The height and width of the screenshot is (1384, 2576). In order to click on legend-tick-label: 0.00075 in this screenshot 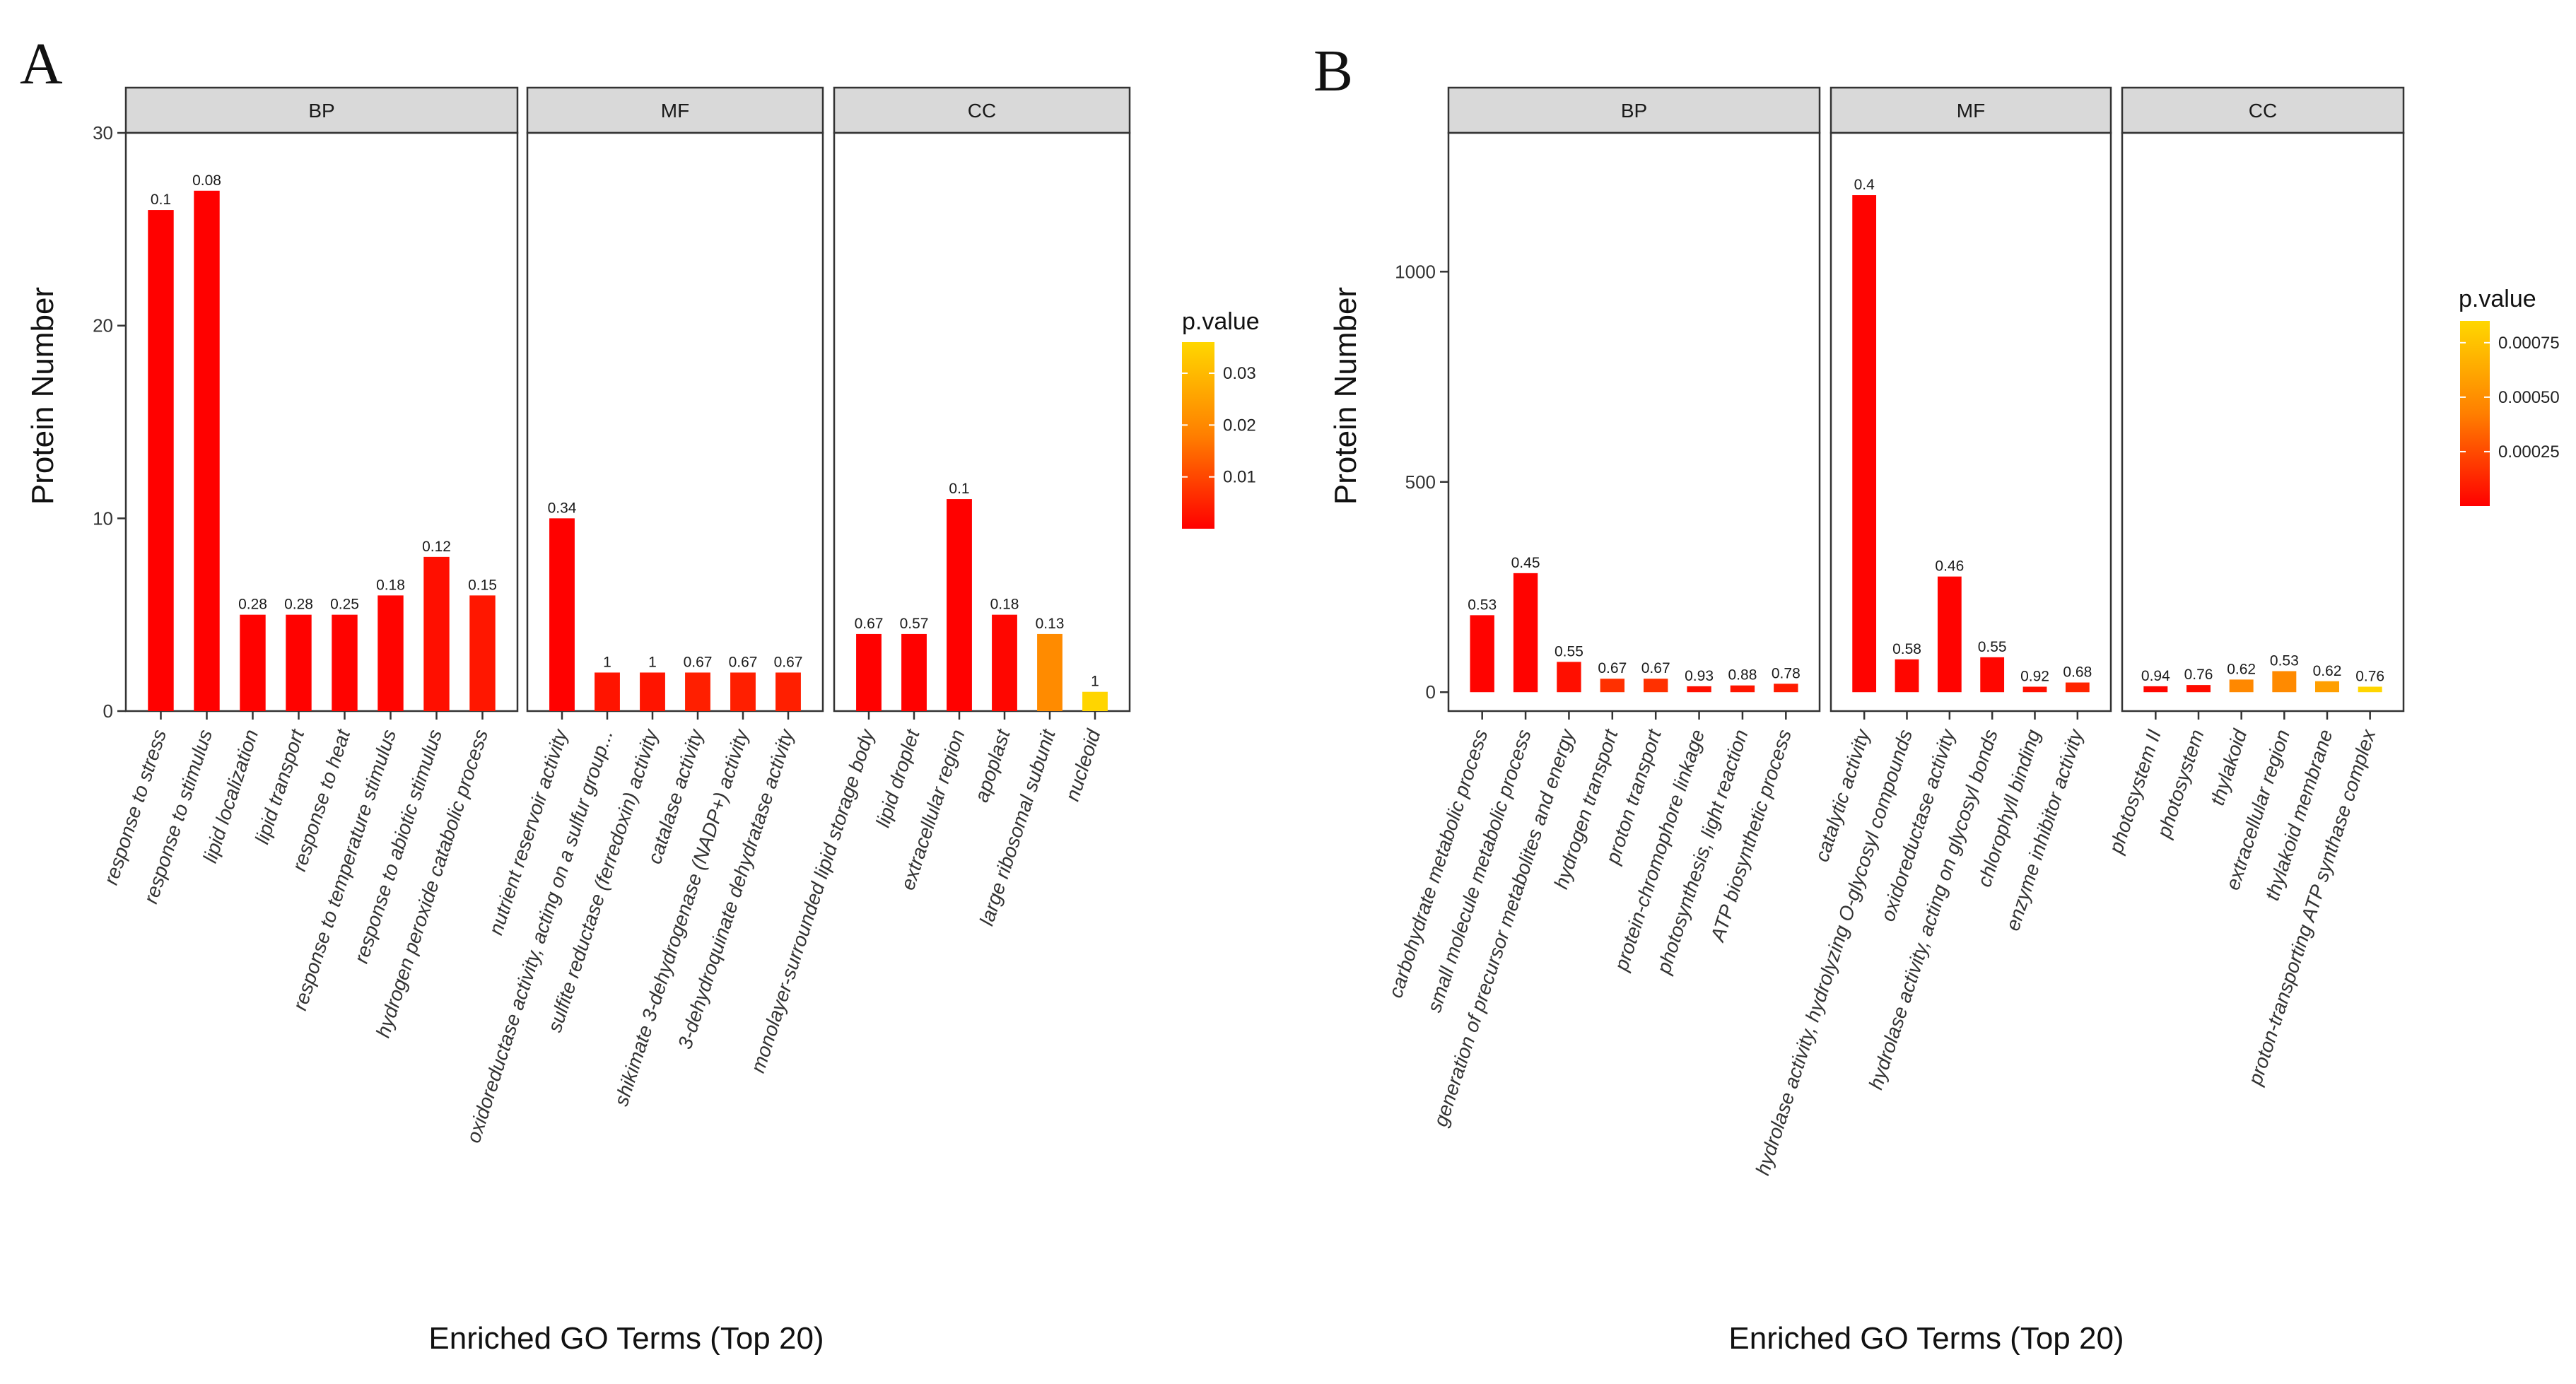, I will do `click(2529, 343)`.